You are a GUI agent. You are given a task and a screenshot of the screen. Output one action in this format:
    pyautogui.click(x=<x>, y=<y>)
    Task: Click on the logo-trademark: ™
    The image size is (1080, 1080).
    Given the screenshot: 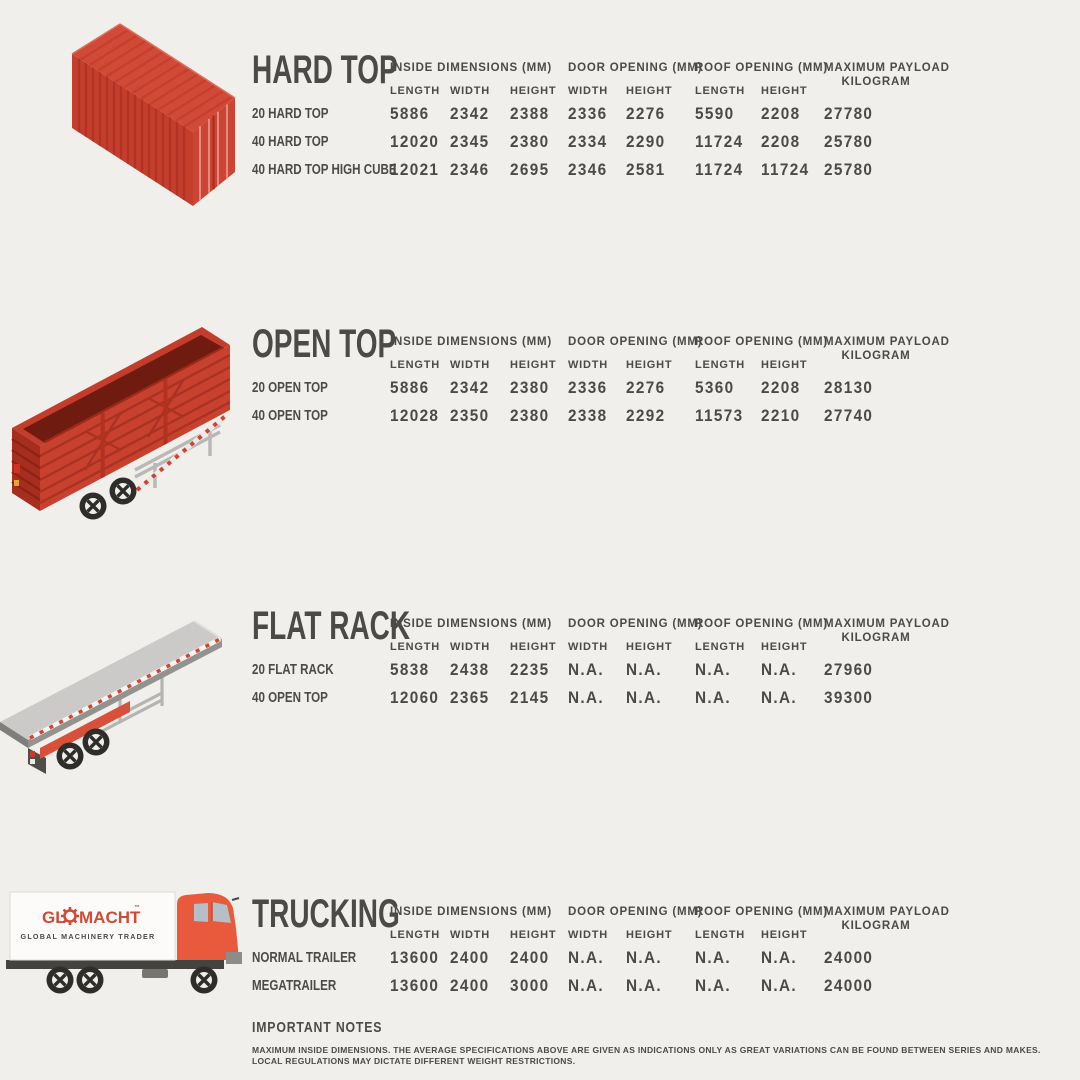 What is the action you would take?
    pyautogui.click(x=137, y=907)
    